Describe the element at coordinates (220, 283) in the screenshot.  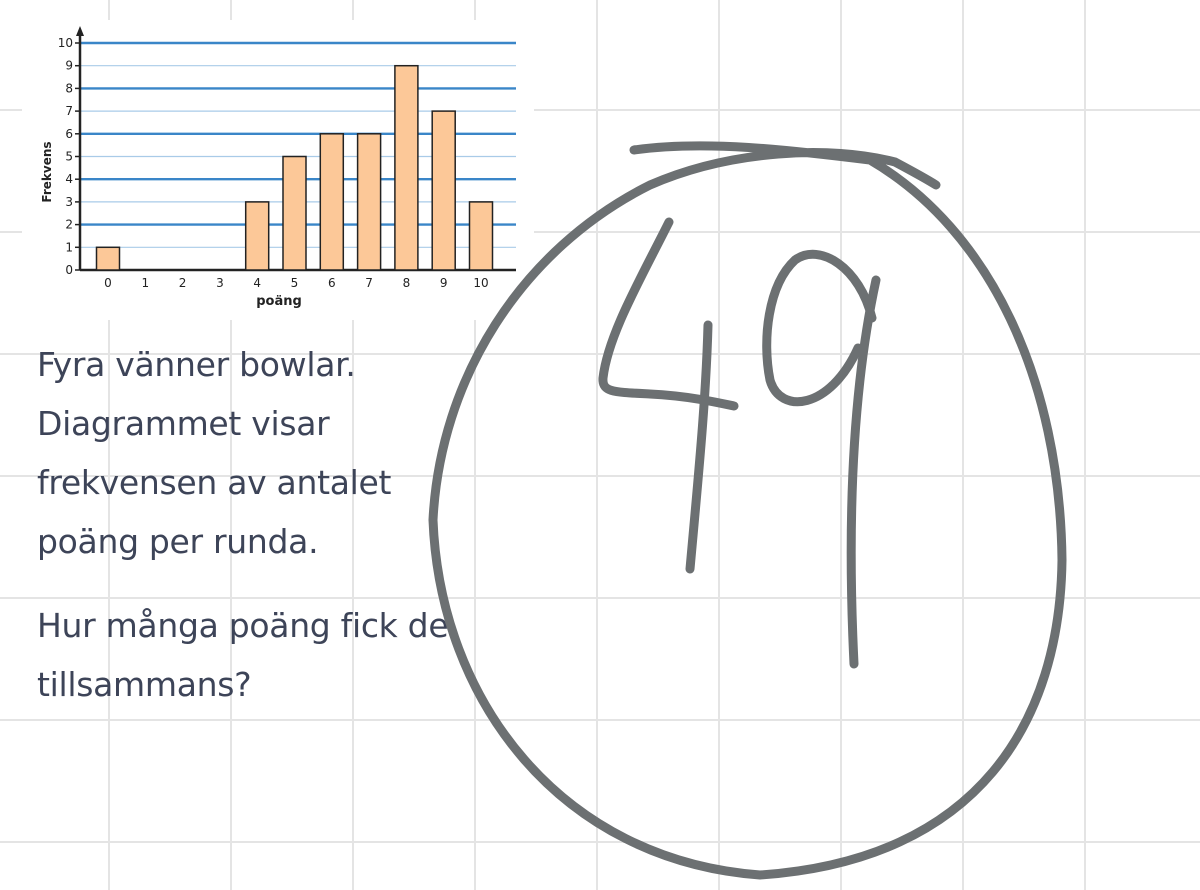
I see `x-tick-label: 3` at that location.